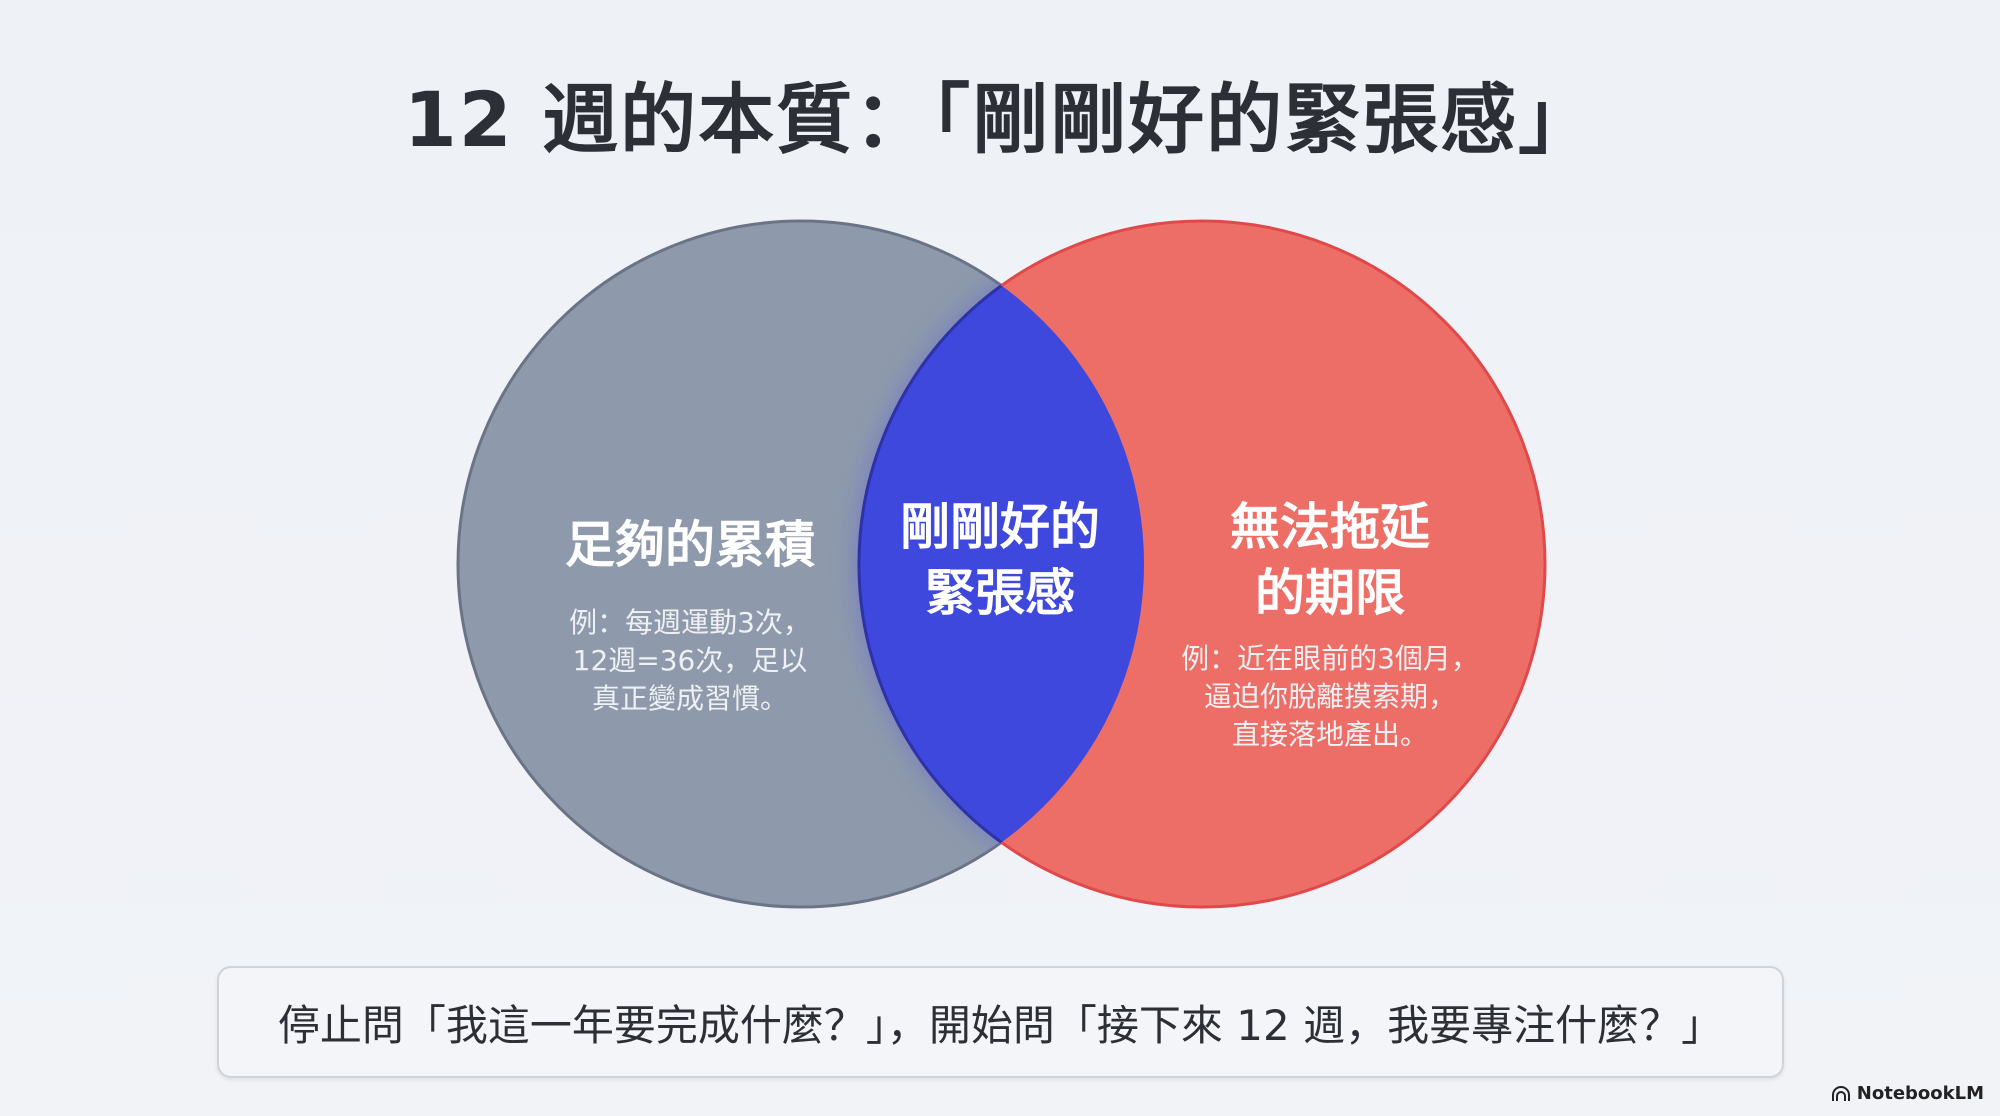 This screenshot has width=2000, height=1116. I want to click on left-heading: 足夠的累積, so click(690, 545).